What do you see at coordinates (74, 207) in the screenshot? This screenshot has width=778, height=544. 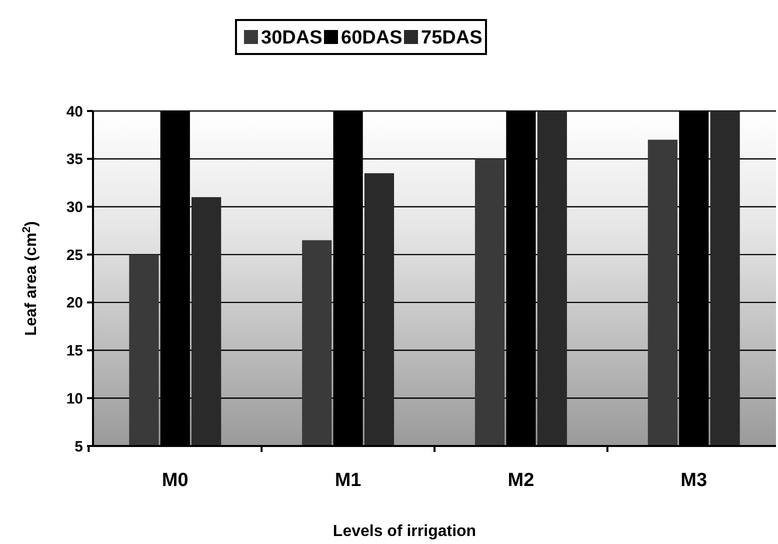 I see `y-tick-label: 30` at bounding box center [74, 207].